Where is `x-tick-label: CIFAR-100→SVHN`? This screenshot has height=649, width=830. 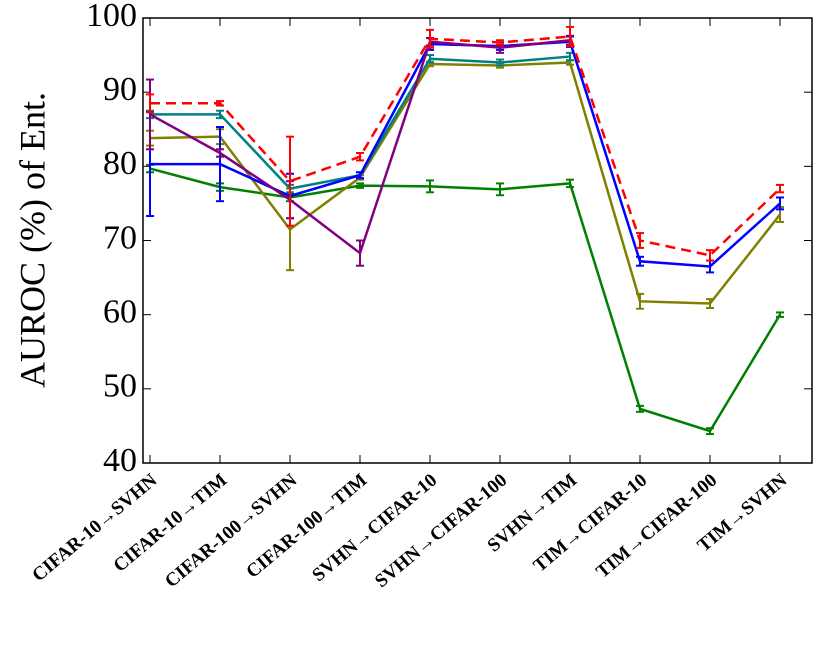 x-tick-label: CIFAR-100→SVHN is located at coordinates (231, 531).